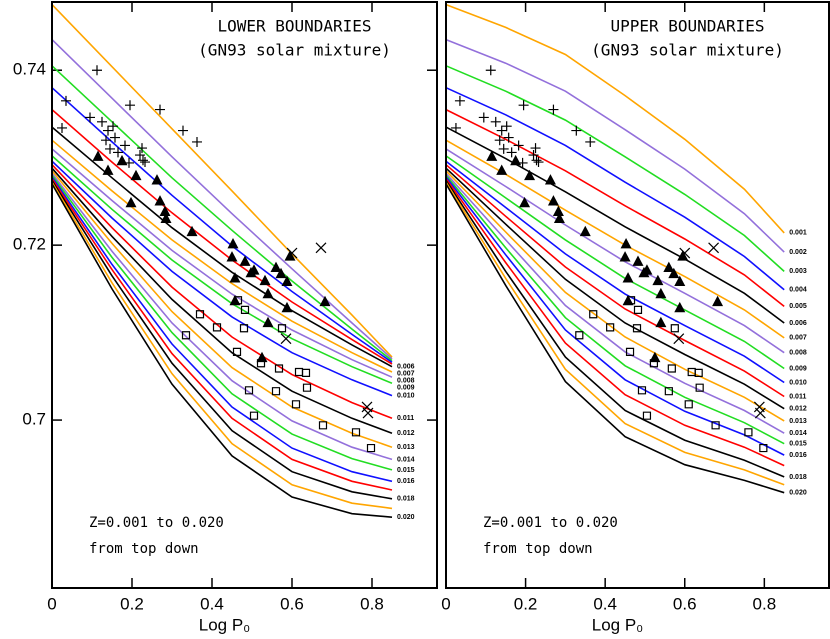  What do you see at coordinates (617, 624) in the screenshot?
I see `x-axis-label: Log P₀` at bounding box center [617, 624].